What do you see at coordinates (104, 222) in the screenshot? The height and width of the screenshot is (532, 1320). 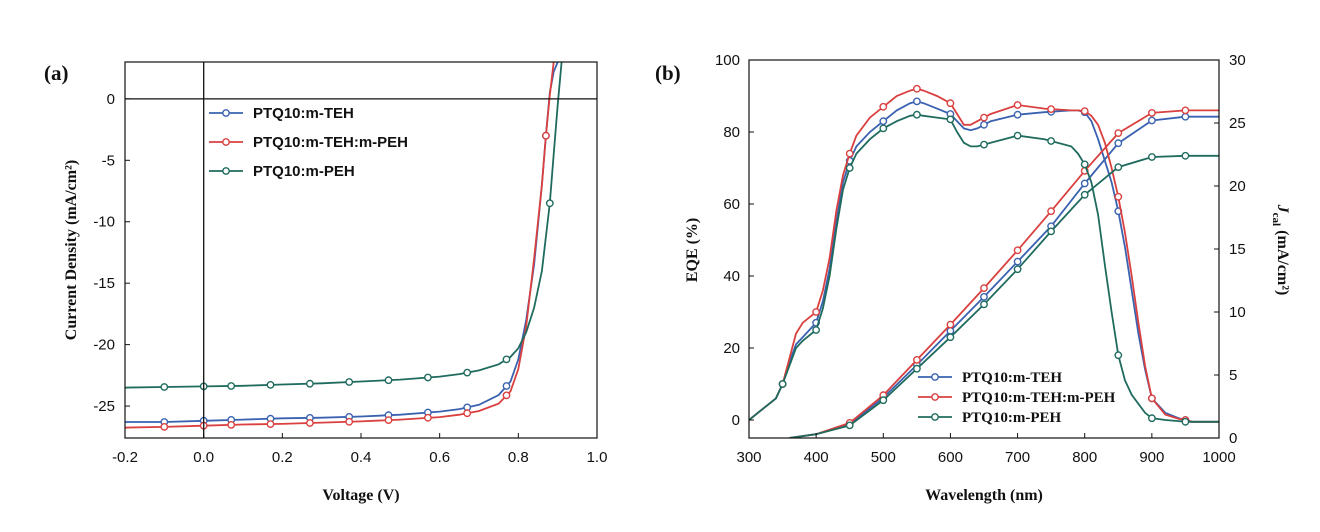 I see `panel-a-y-tick-label: -10` at bounding box center [104, 222].